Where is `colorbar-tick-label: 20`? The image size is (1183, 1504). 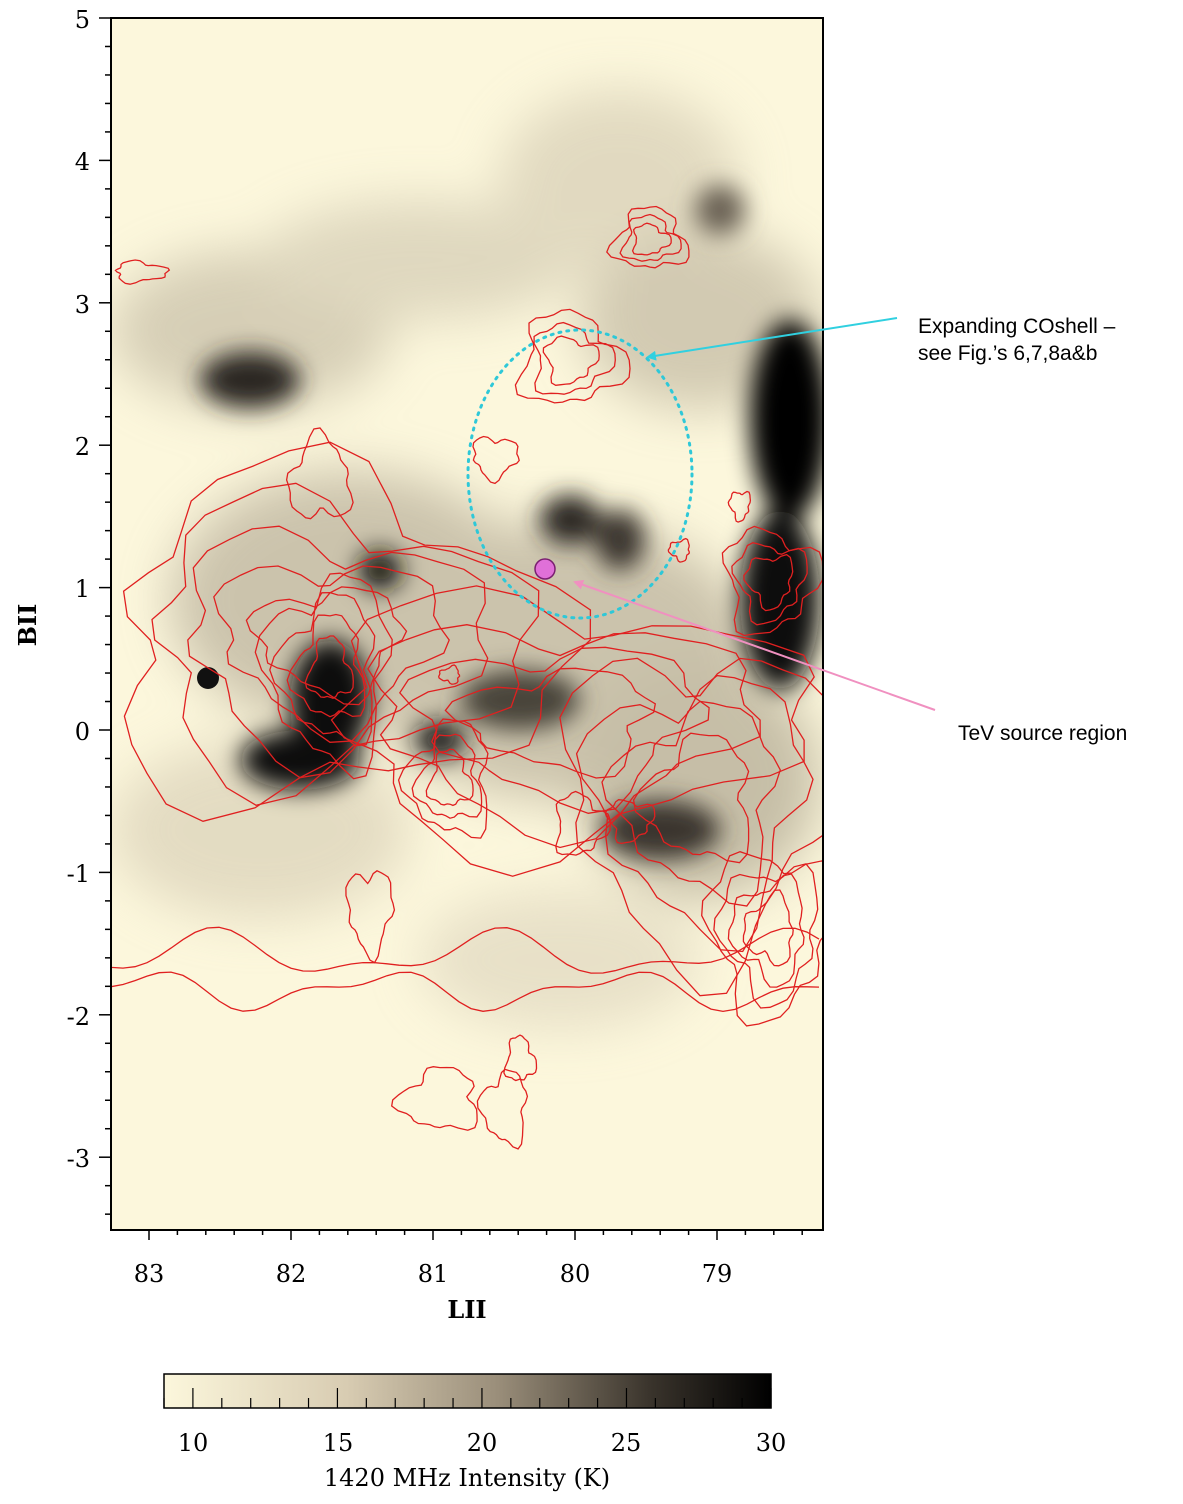
colorbar-tick-label: 20 is located at coordinates (482, 1443).